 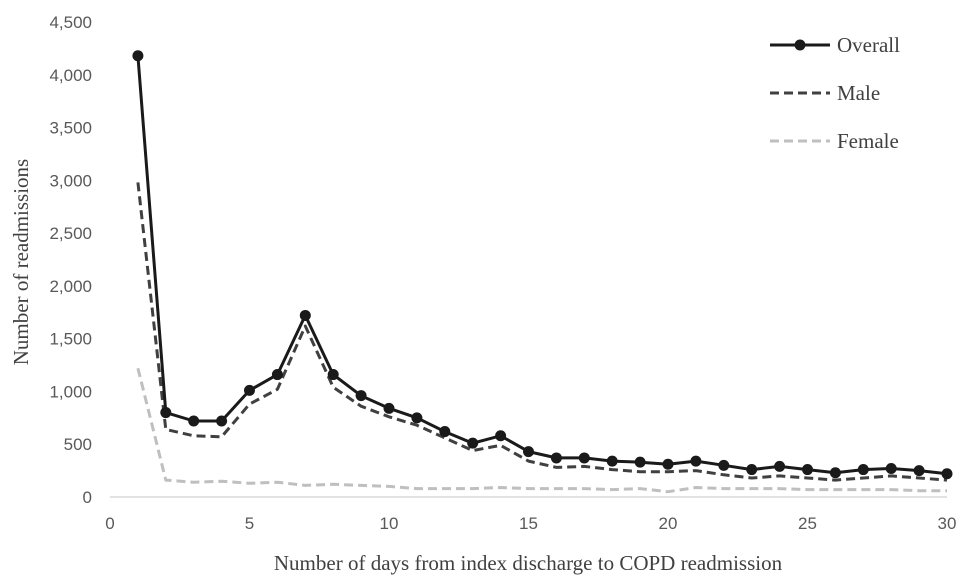 What do you see at coordinates (835, 93) in the screenshot?
I see `legend: Overall Male Female` at bounding box center [835, 93].